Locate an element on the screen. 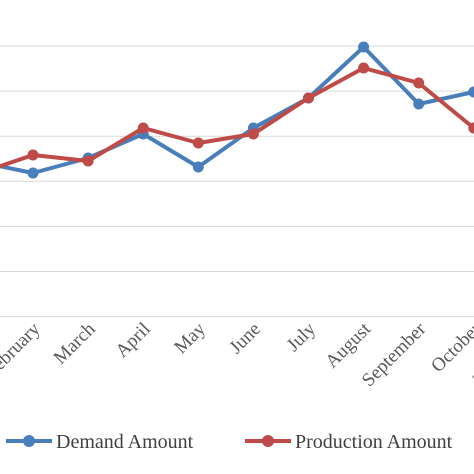  legend-label: Demand Amount is located at coordinates (125, 442).